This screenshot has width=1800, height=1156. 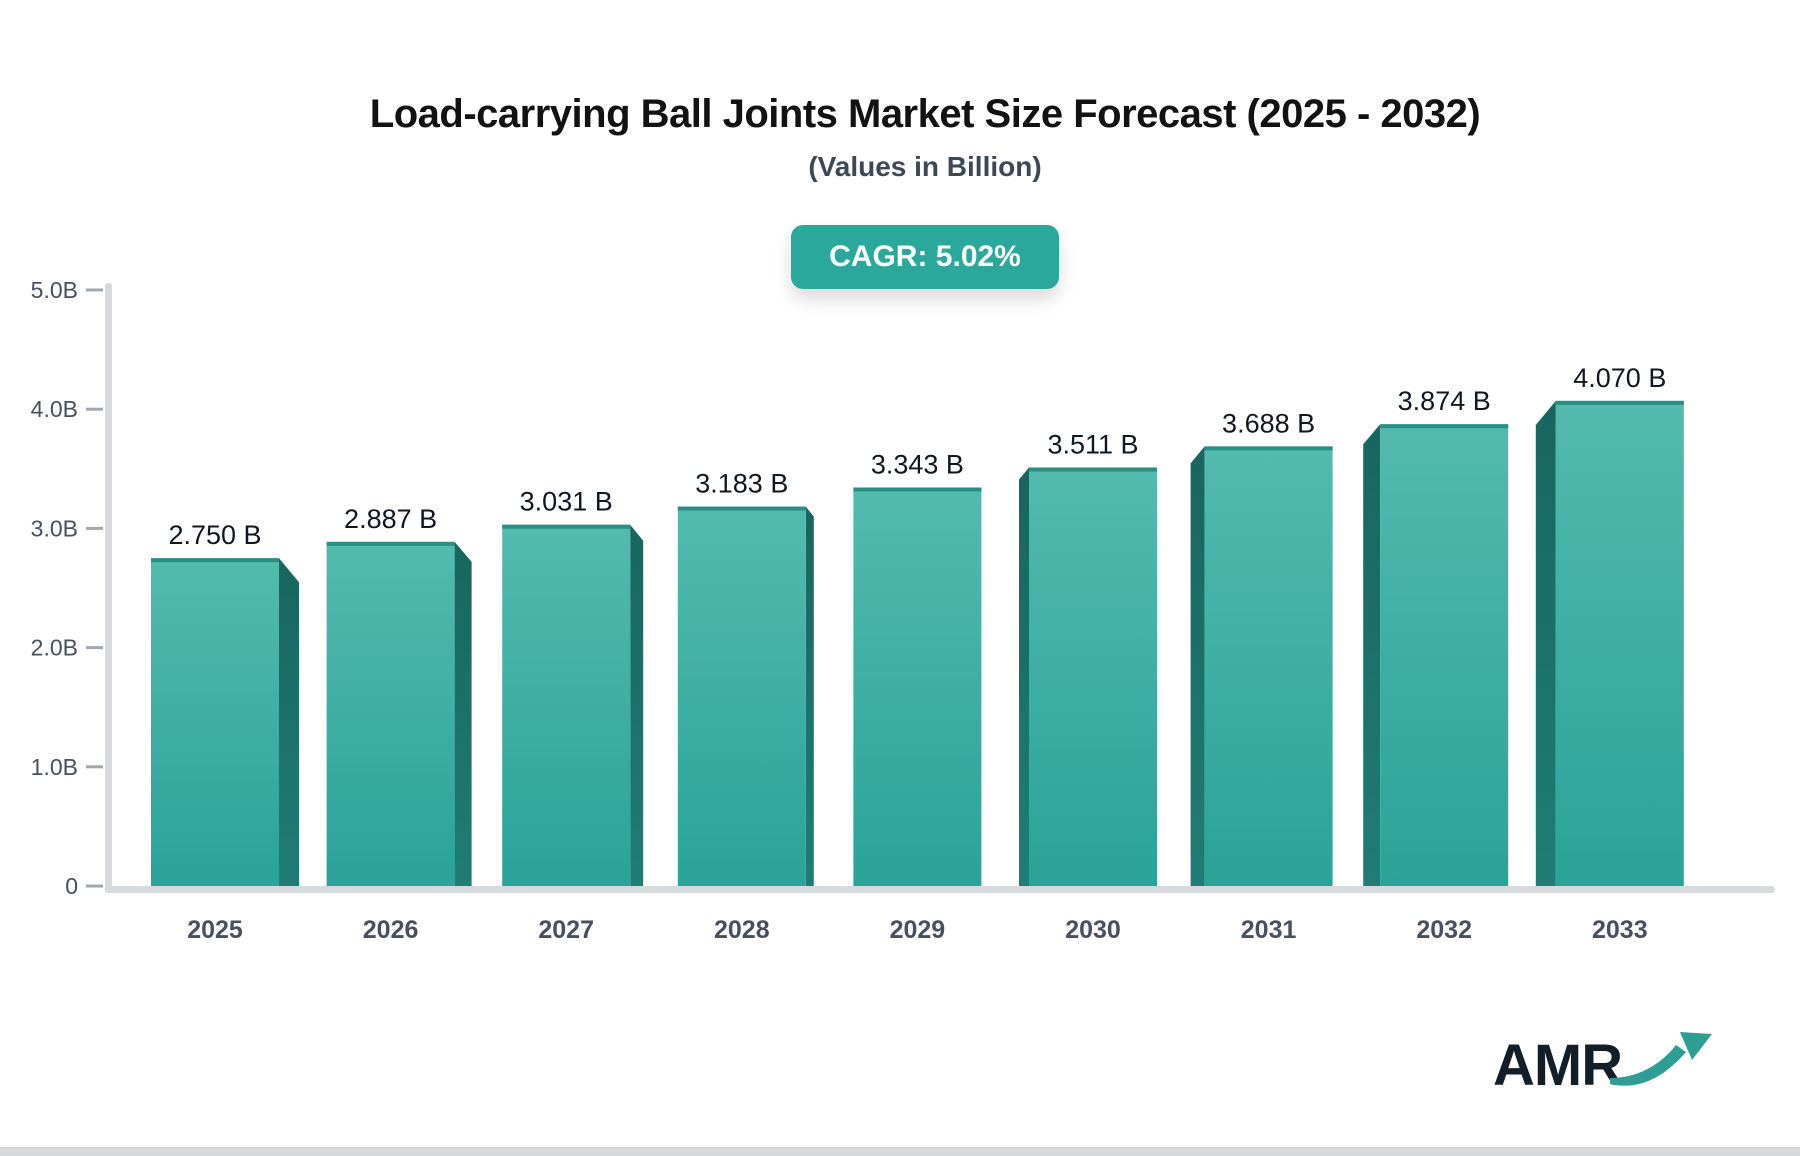 I want to click on amr-logo-text: AMR, so click(x=1558, y=1065).